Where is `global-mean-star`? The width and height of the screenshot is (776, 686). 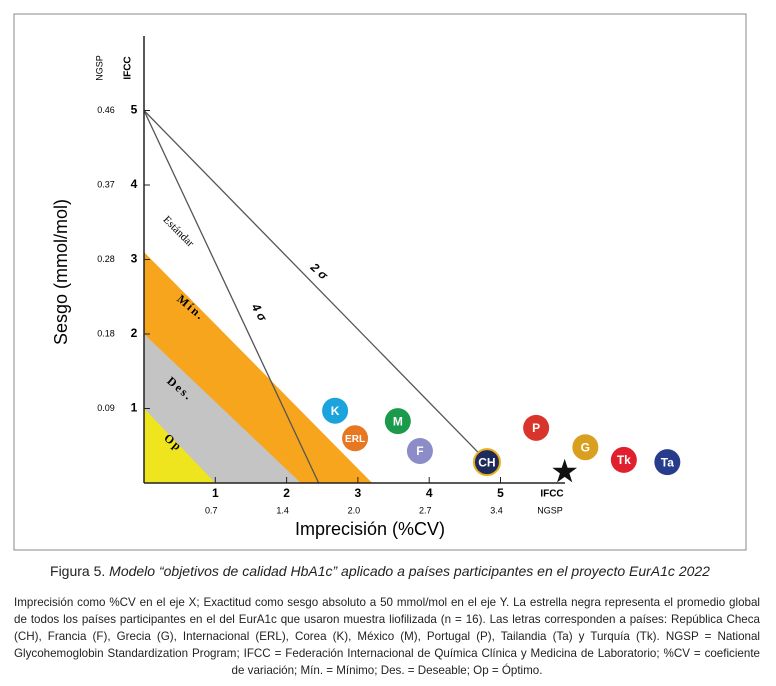 global-mean-star is located at coordinates (565, 470).